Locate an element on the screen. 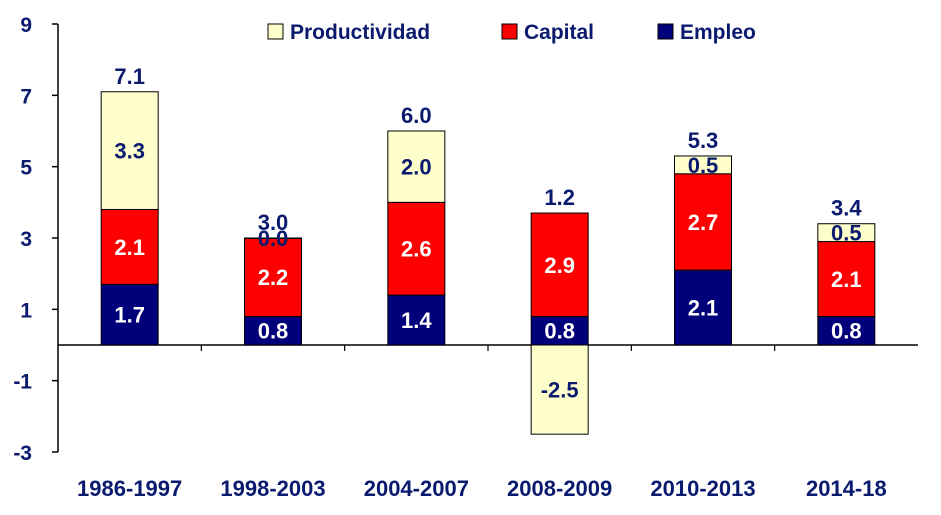  segment-value-label: 2.9 is located at coordinates (559, 265).